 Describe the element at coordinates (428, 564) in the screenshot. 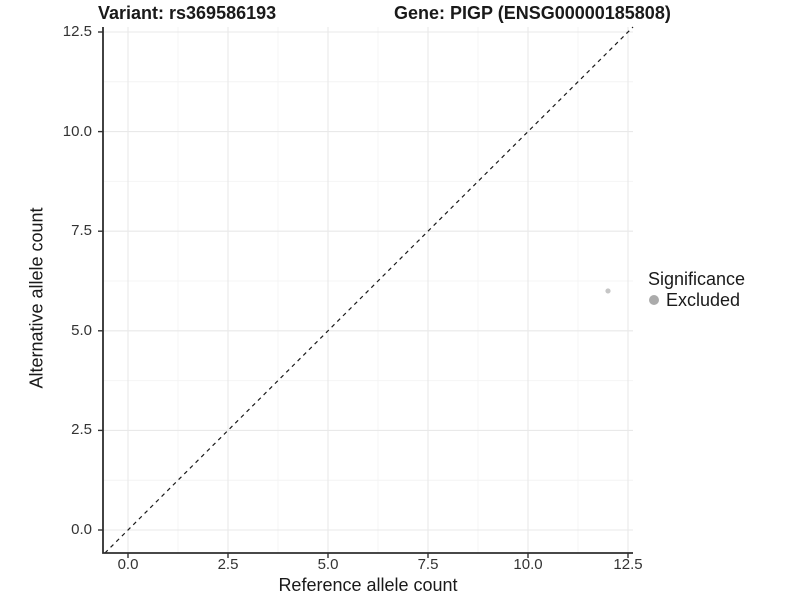

I see `x-tick-label: 7.5` at that location.